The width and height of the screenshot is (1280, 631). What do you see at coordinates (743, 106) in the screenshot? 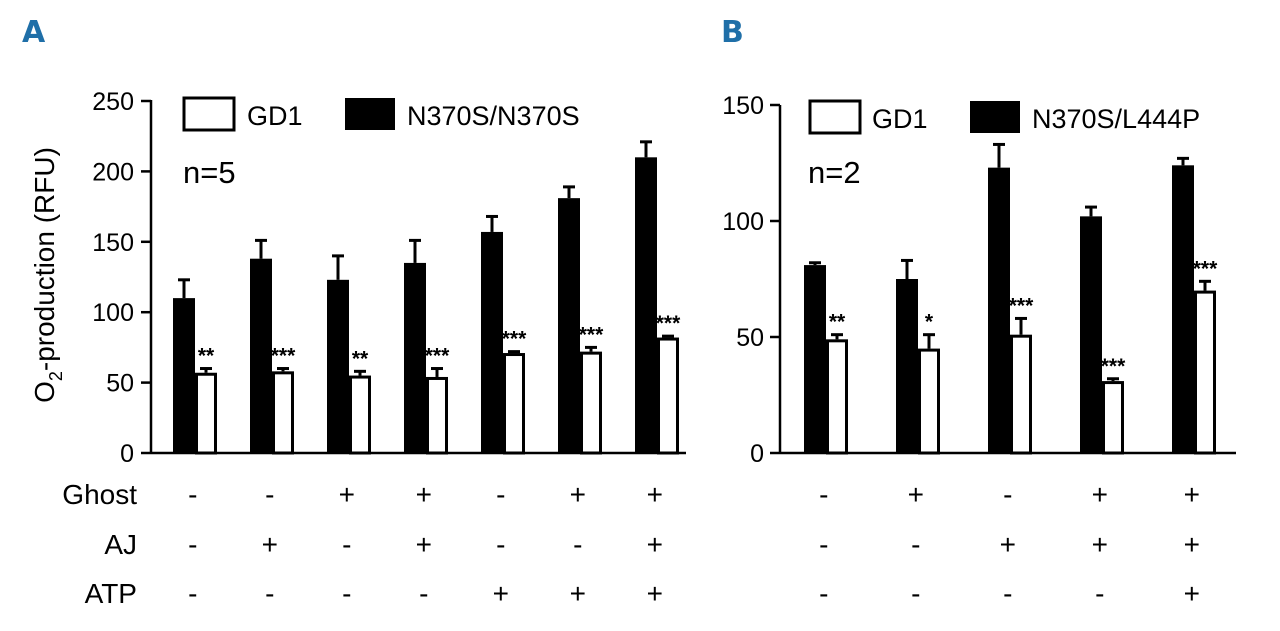
I see `panel-b-y-tick-label-3: 150` at bounding box center [743, 106].